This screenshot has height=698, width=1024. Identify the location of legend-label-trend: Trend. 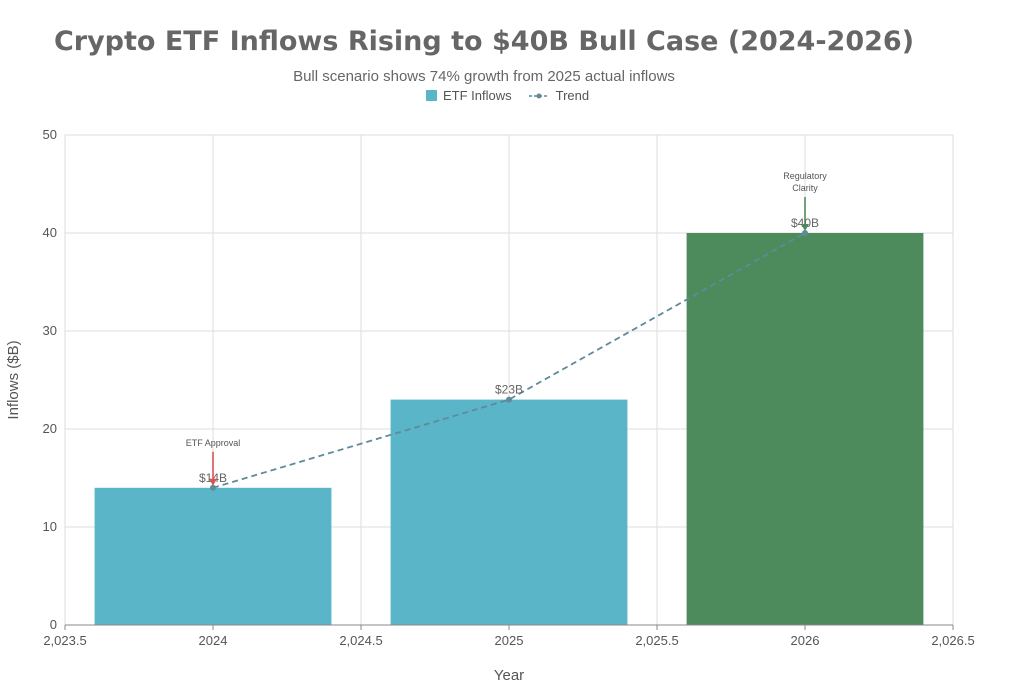
(572, 95).